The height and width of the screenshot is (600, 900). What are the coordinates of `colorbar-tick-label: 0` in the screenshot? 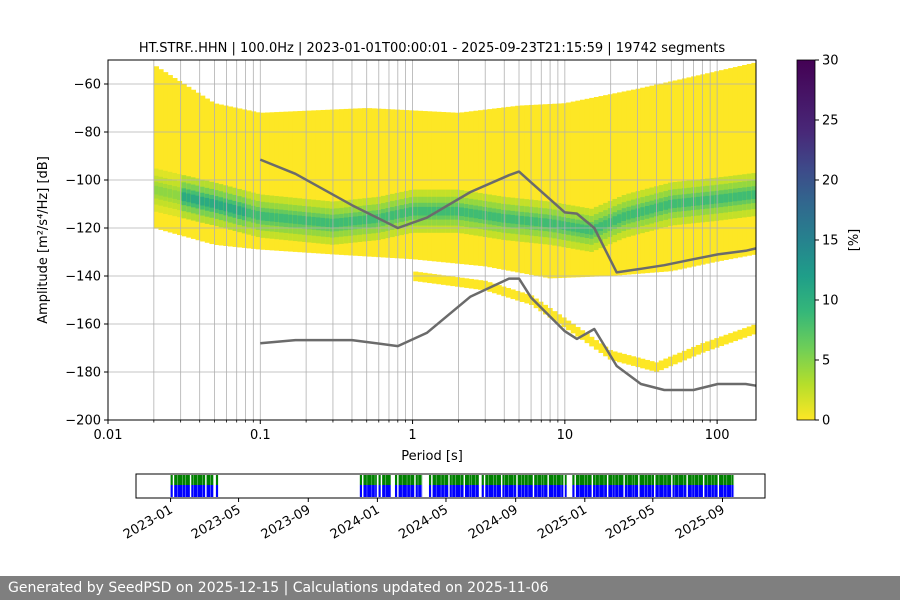 It's located at (826, 421).